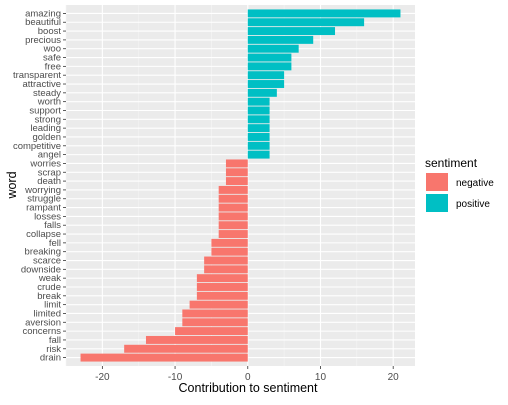  I want to click on y-tick-label: worrying, so click(42, 190).